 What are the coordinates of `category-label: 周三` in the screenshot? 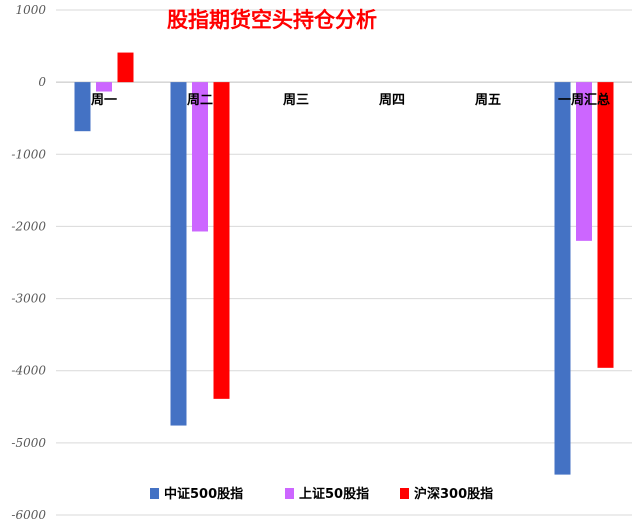 It's located at (296, 100).